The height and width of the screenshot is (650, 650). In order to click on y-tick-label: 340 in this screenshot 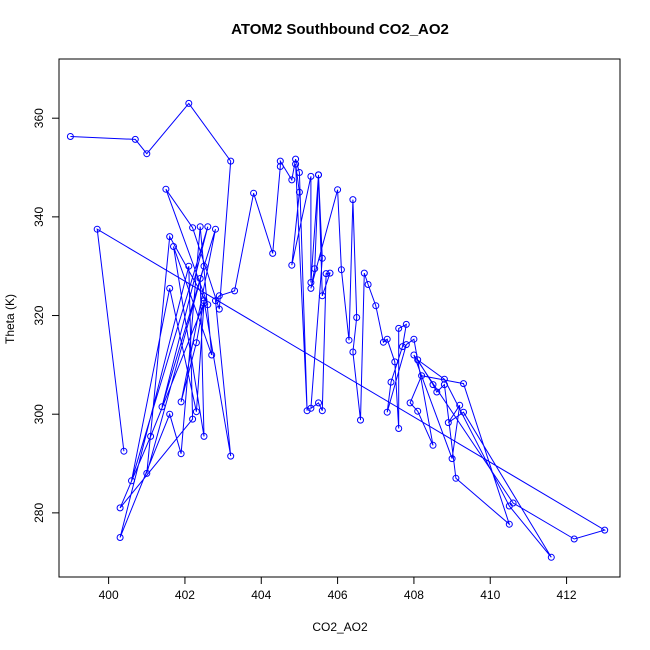, I will do `click(39, 217)`.